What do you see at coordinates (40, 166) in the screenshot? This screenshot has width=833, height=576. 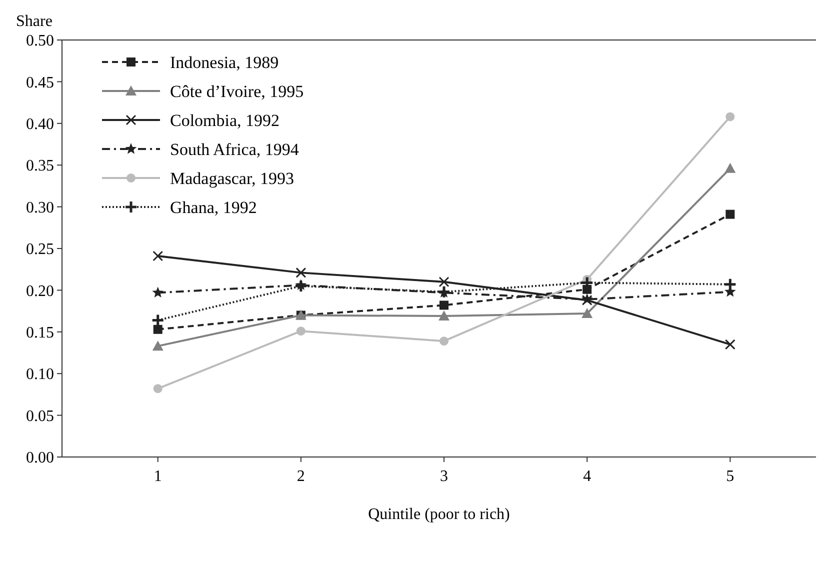 I see `y-tick-label: 0.35` at bounding box center [40, 166].